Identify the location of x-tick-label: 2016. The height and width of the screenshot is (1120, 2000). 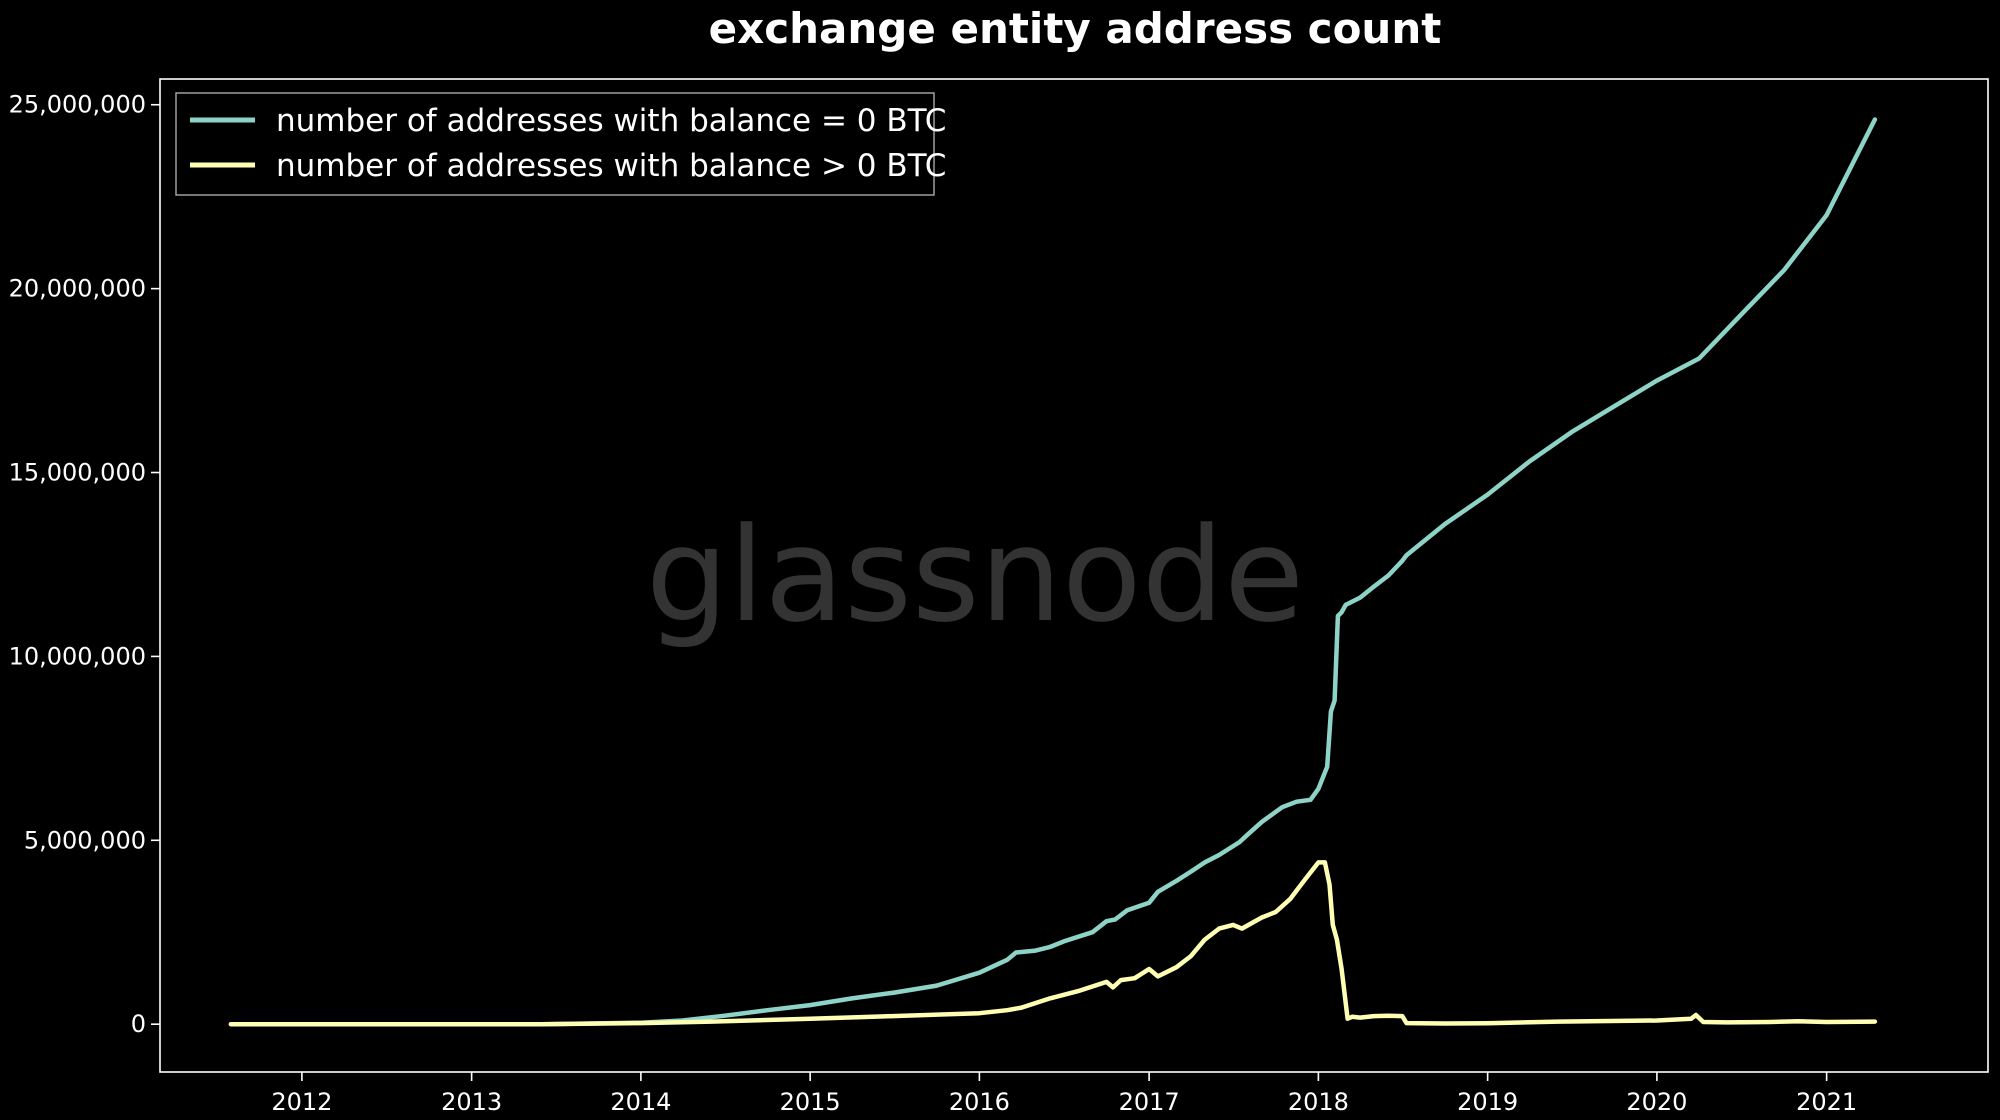
(979, 1102).